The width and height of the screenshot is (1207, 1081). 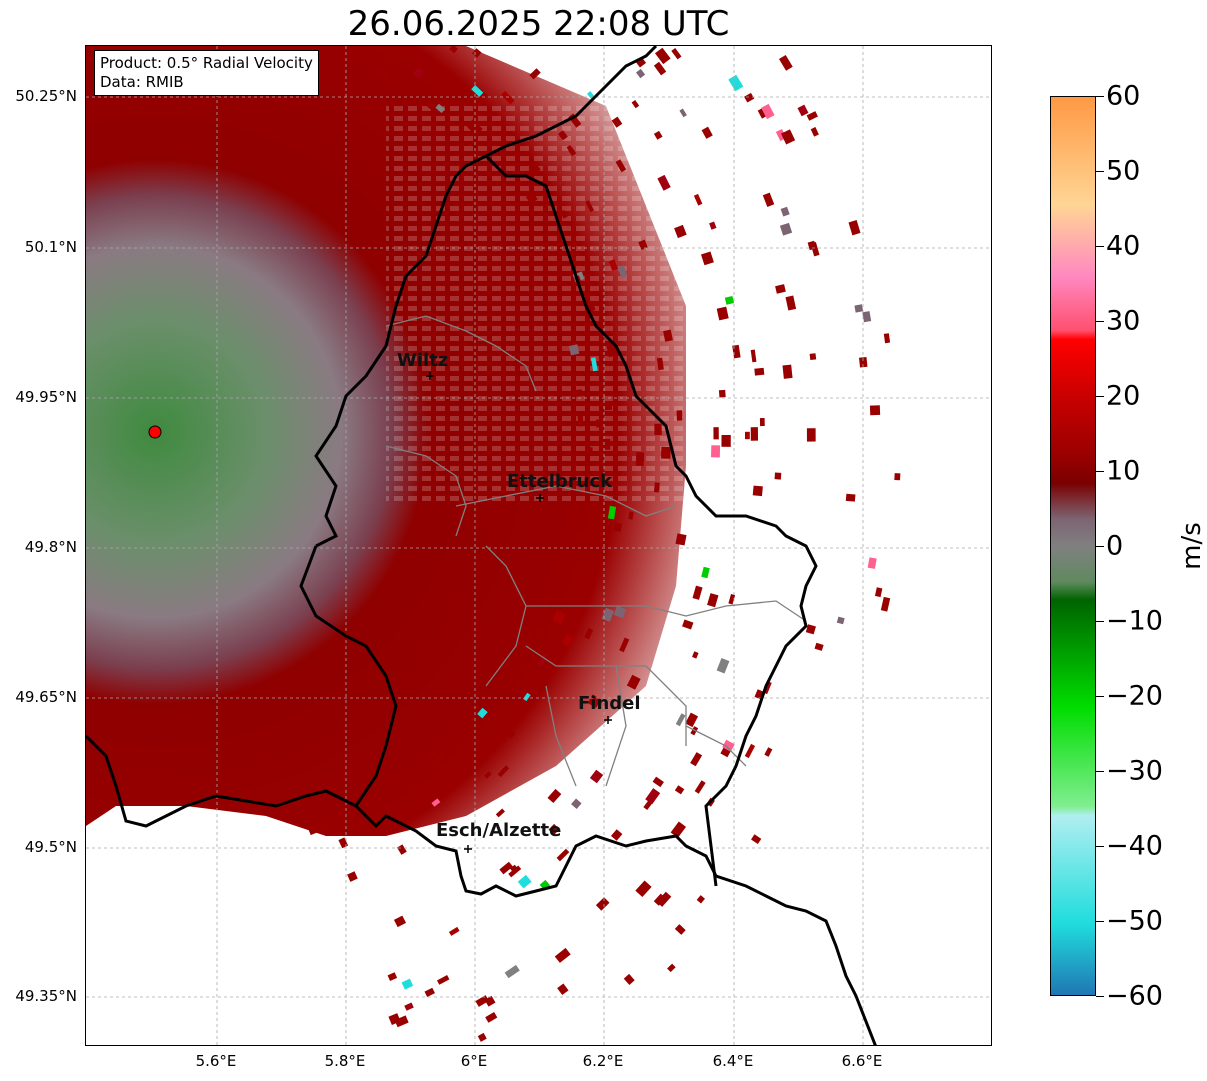 I want to click on lon-tick-label: 6°E, so click(x=474, y=1061).